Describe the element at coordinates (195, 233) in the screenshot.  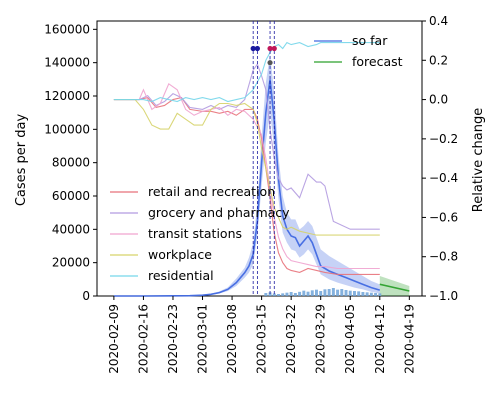
I see `legend-label: transit stations` at that location.